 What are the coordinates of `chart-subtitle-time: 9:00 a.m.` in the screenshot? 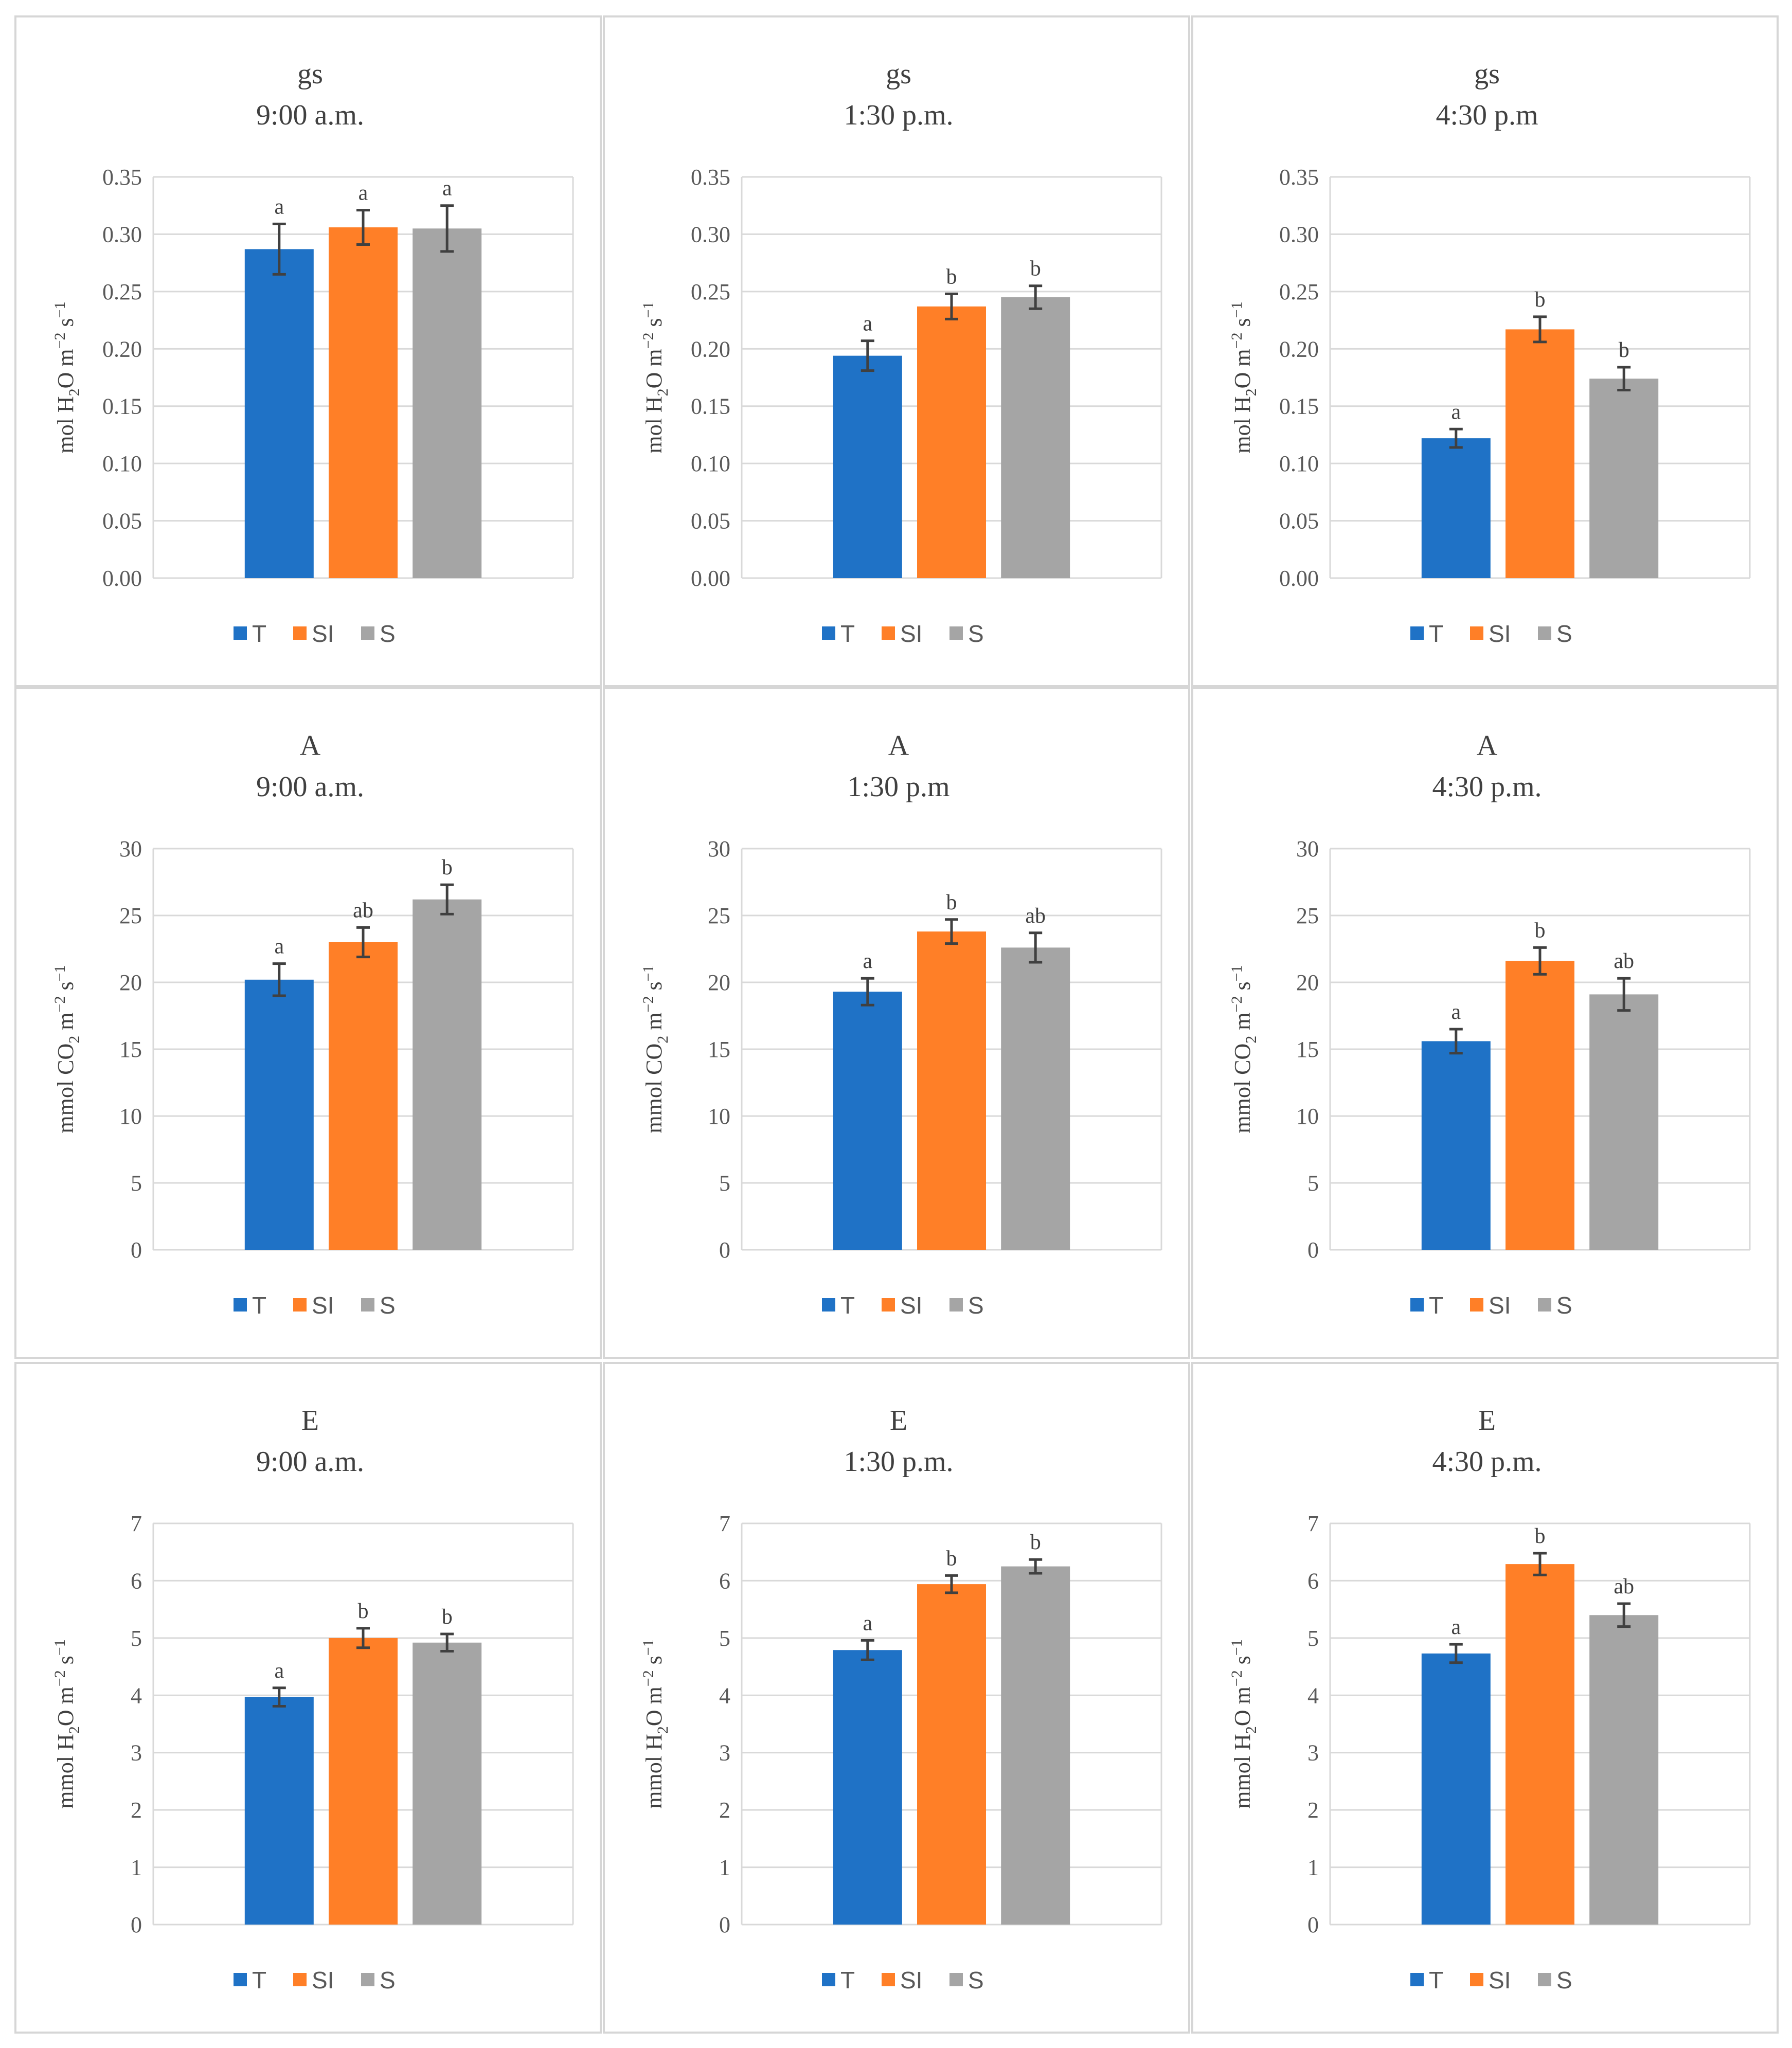 It's located at (310, 115).